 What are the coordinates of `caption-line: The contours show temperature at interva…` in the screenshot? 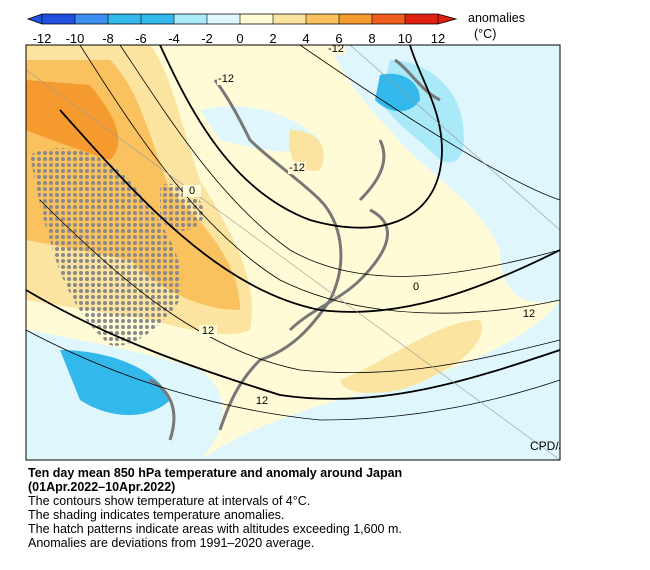 It's located at (169, 501).